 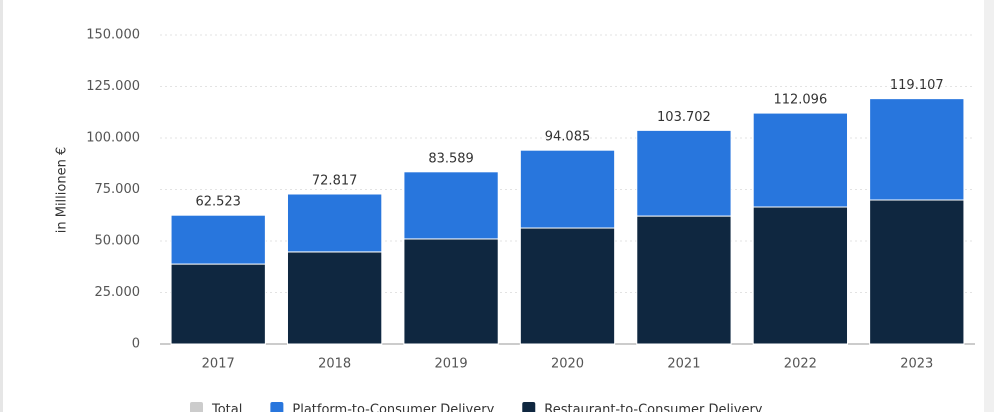 I want to click on x-tick-label: 2020, so click(x=567, y=364).